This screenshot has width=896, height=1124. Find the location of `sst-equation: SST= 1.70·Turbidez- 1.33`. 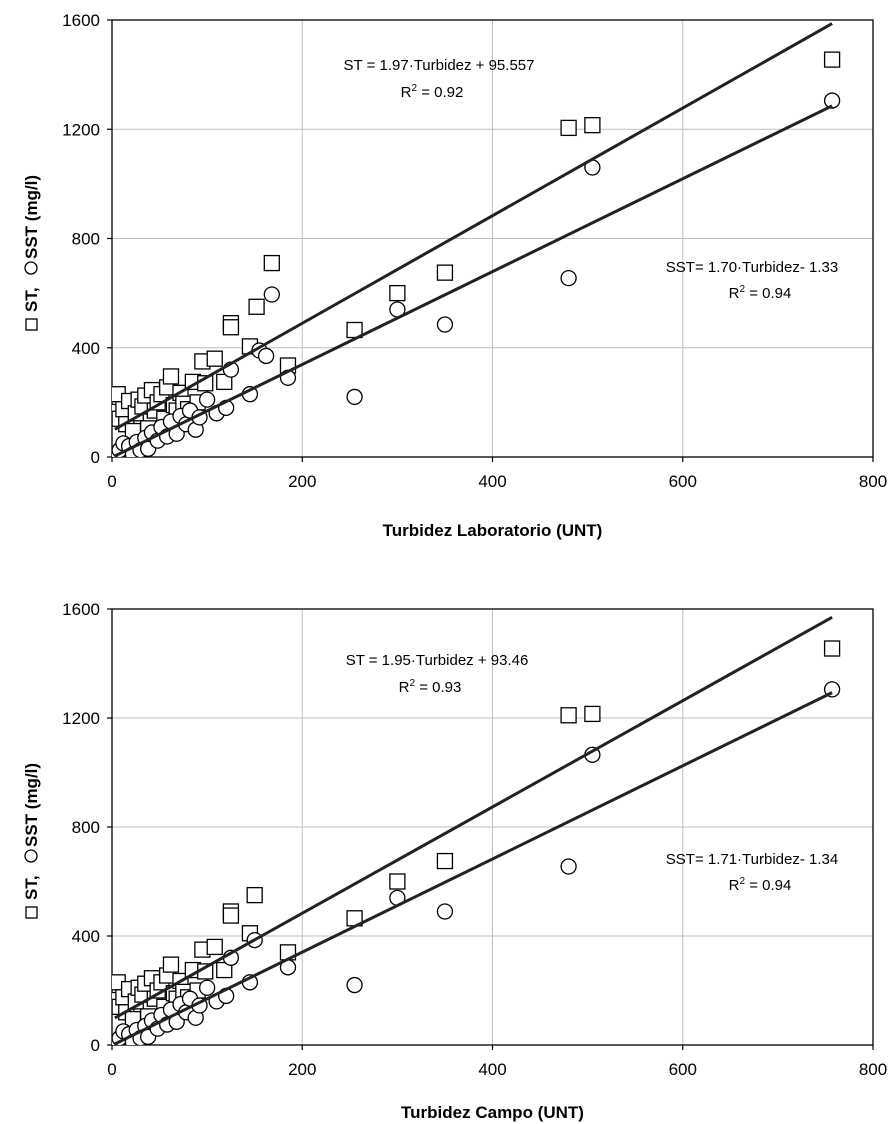

sst-equation: SST= 1.70·Turbidez- 1.33 is located at coordinates (752, 267).